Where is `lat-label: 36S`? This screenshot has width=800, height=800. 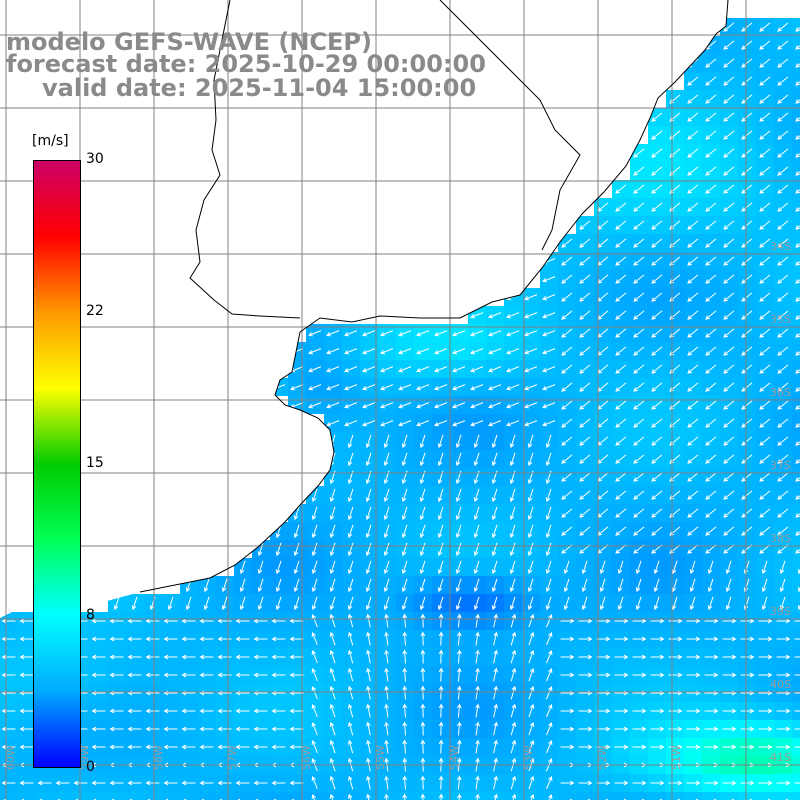 lat-label: 36S is located at coordinates (780, 392).